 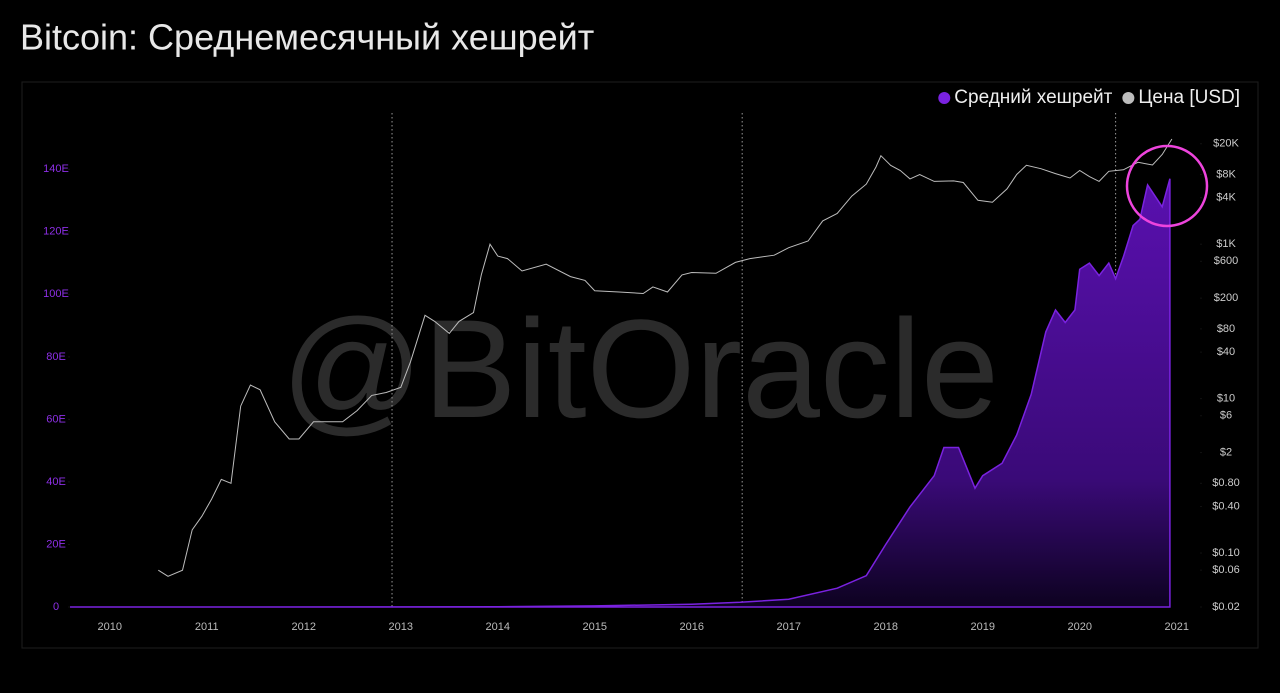 I want to click on y2-tick-label: $8K, so click(x=1226, y=174).